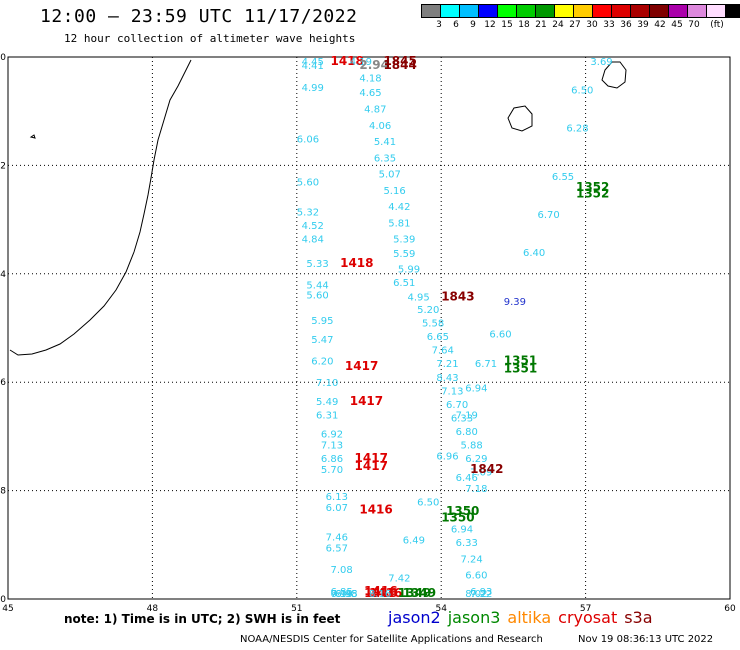  What do you see at coordinates (588, 617) in the screenshot?
I see `satellite-name: cryosat` at bounding box center [588, 617].